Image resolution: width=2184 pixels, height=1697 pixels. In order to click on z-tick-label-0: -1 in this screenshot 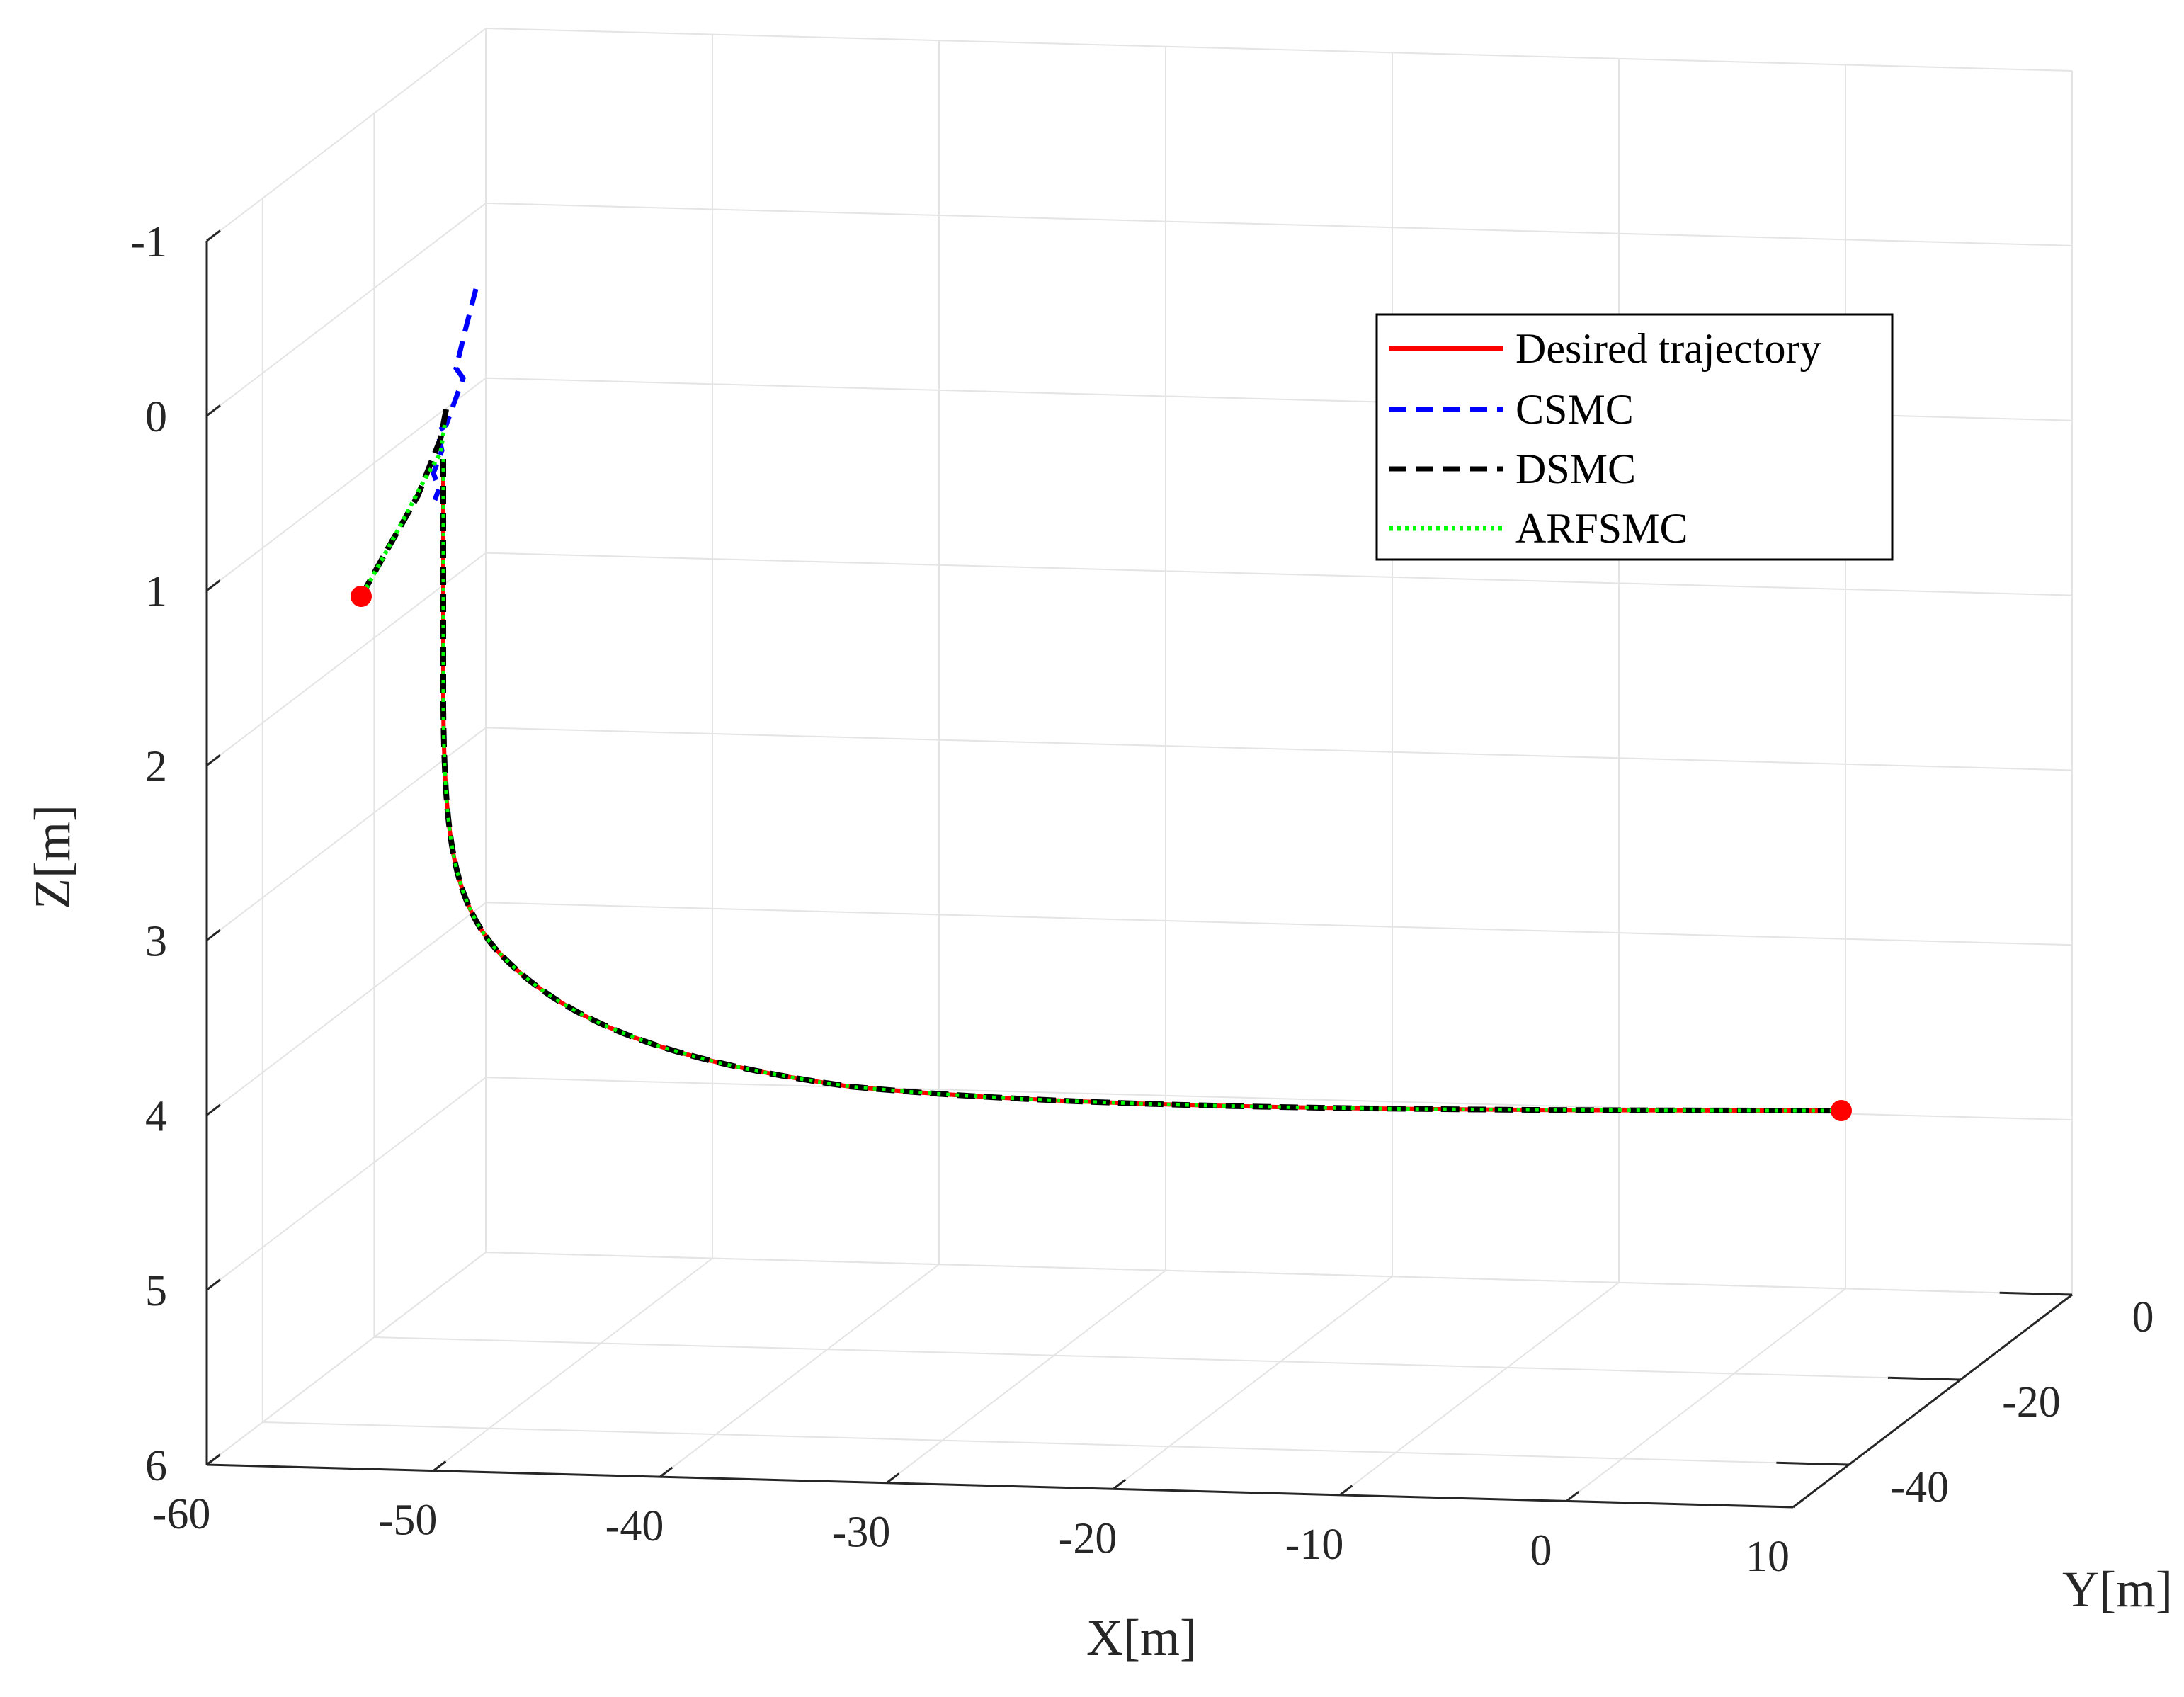, I will do `click(148, 242)`.